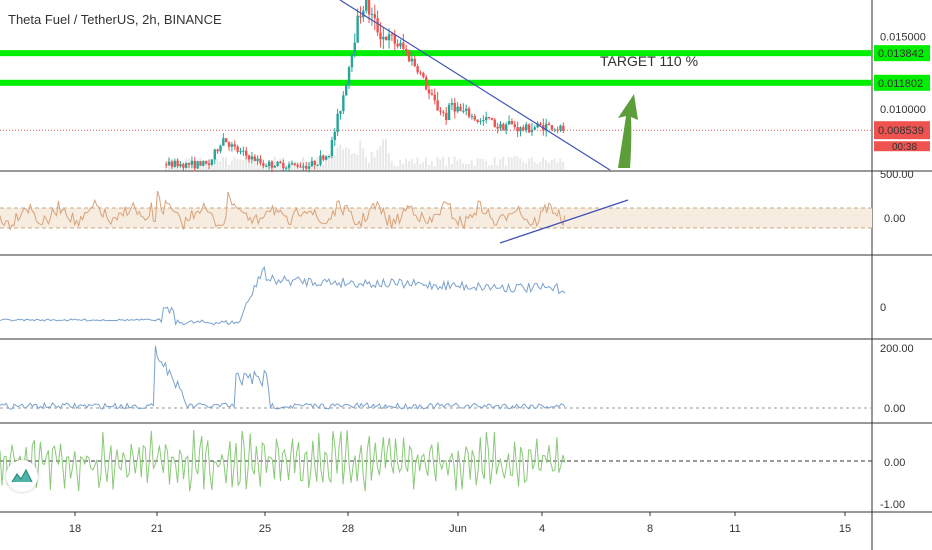 The height and width of the screenshot is (550, 932). I want to click on oscillator-3-tick-label: 0.00, so click(894, 463).